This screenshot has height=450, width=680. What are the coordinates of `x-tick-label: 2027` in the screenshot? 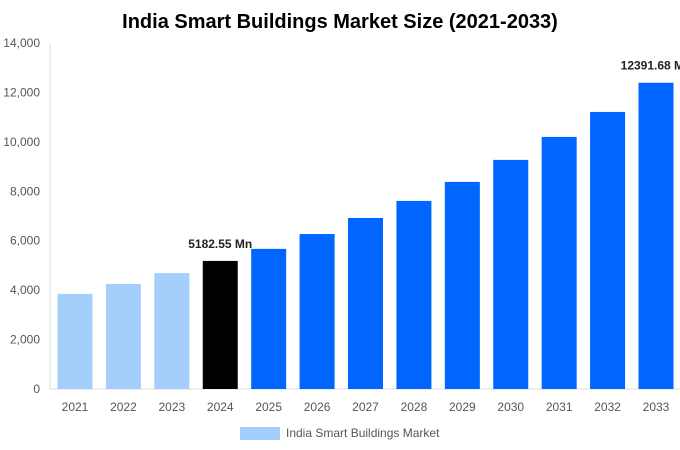 It's located at (365, 407).